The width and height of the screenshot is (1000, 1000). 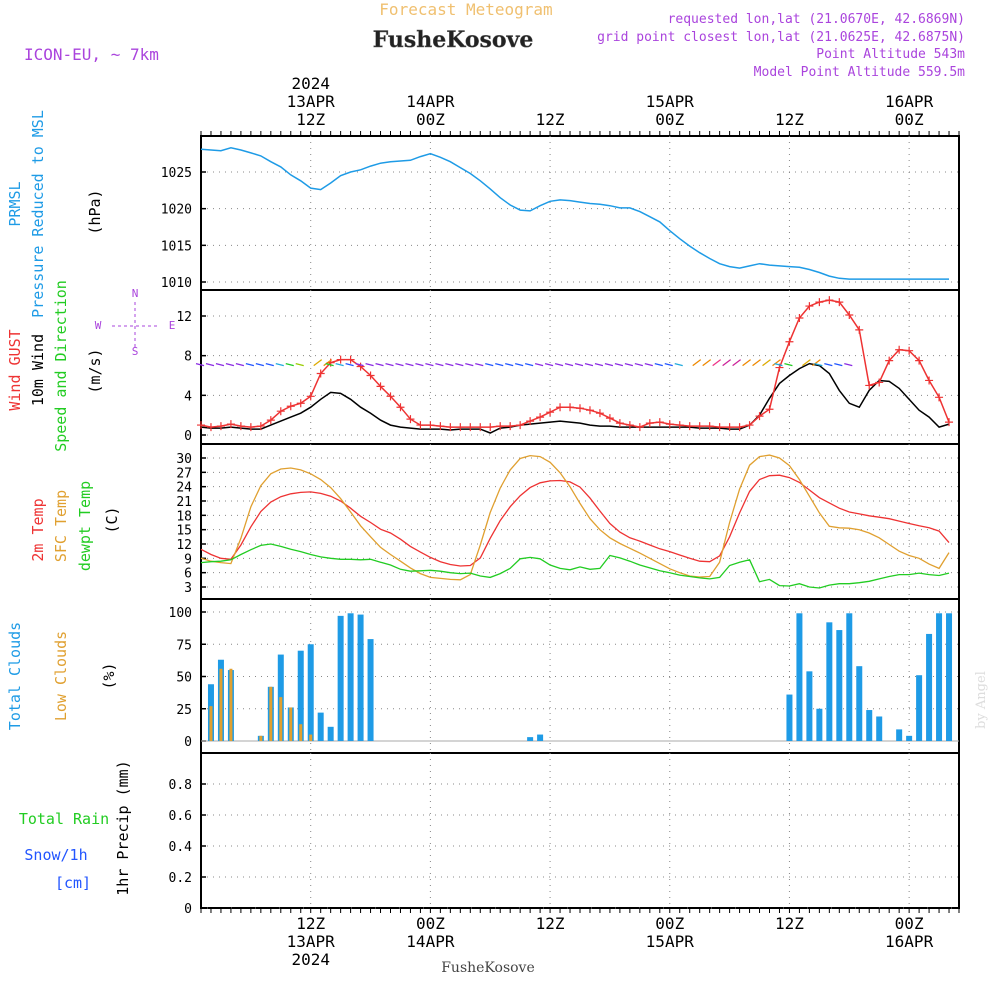 I want to click on y-tick-label: 75, so click(x=184, y=645).